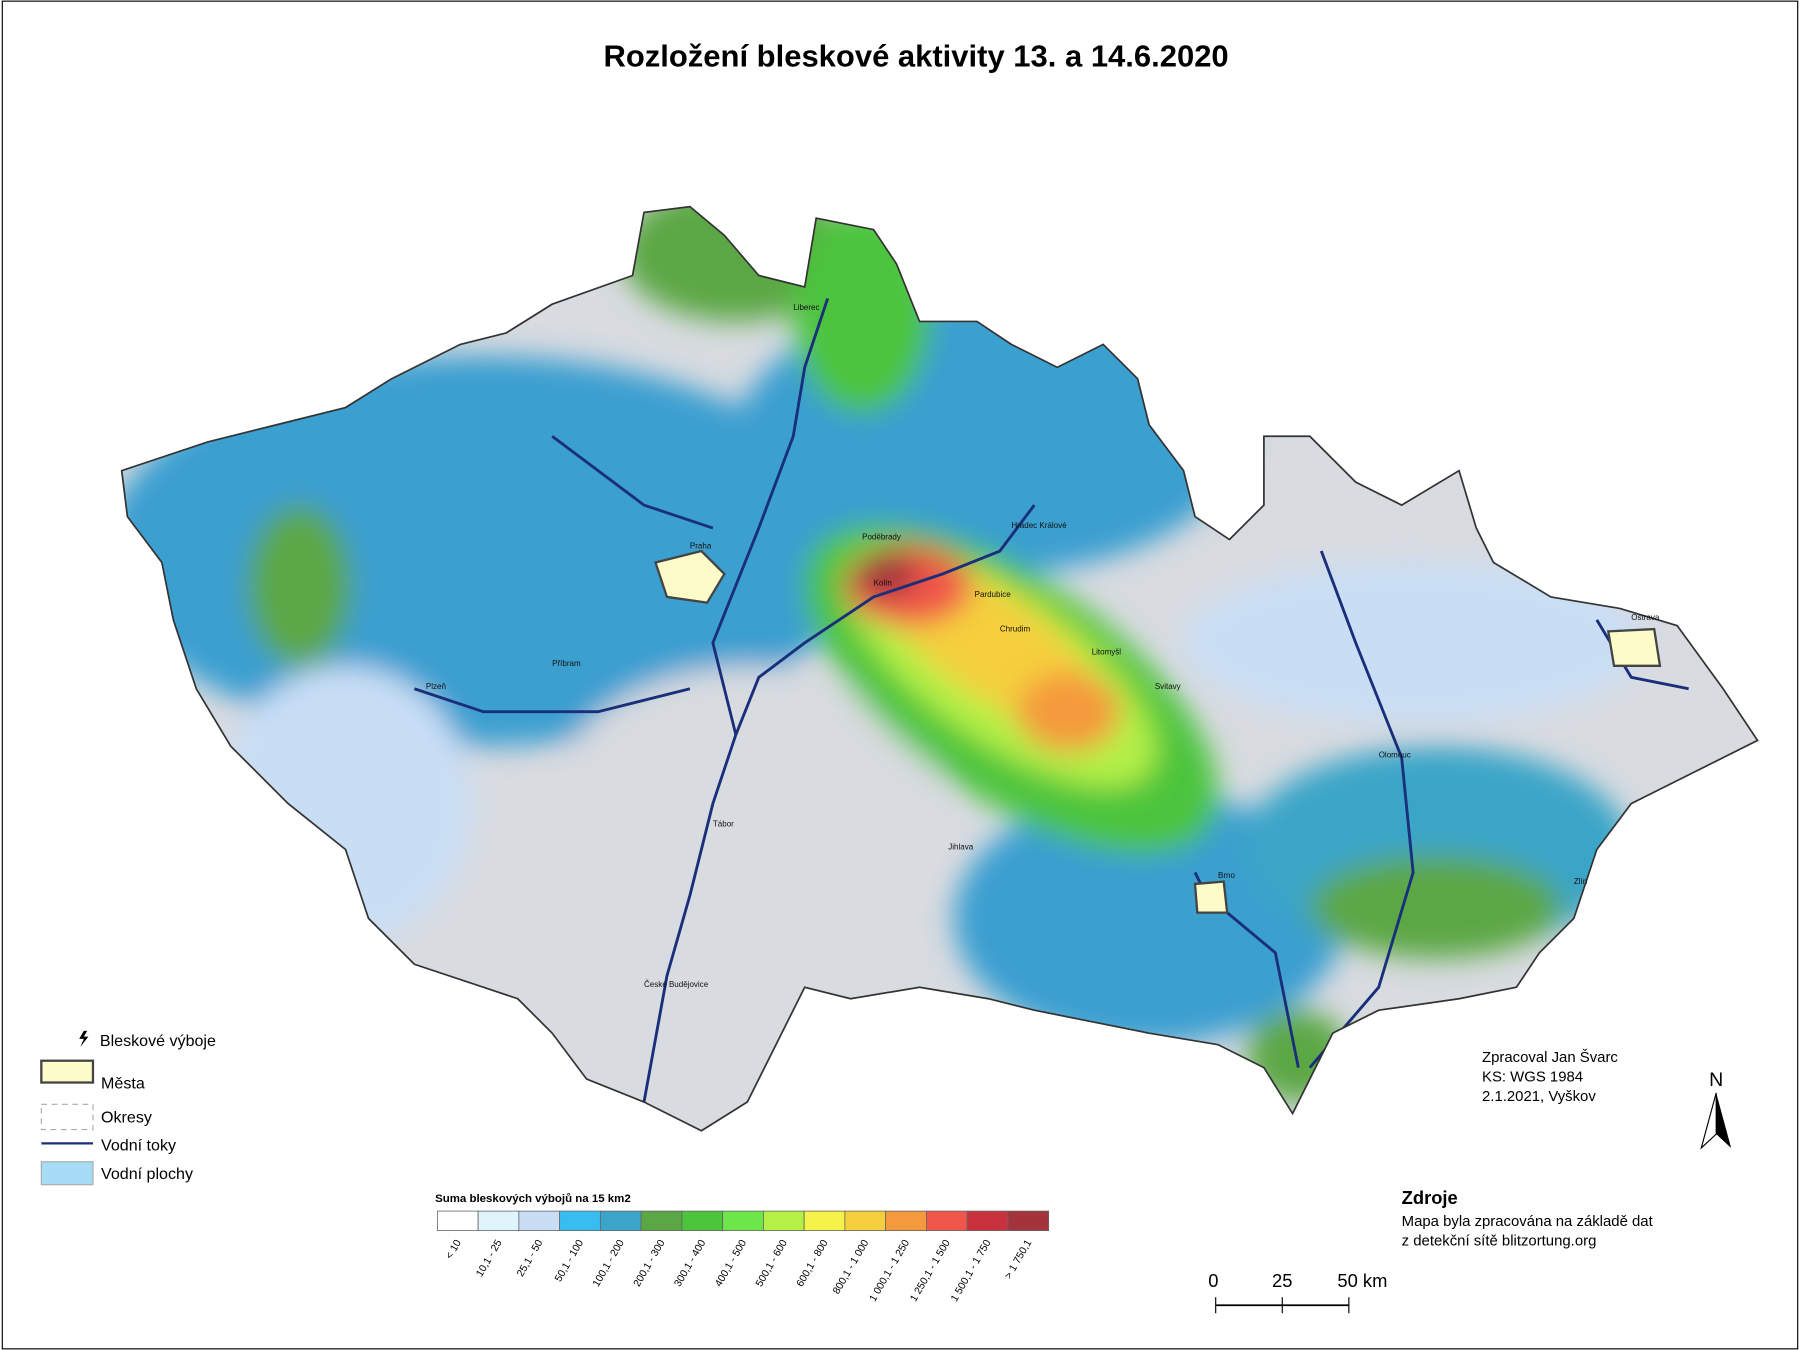 The image size is (1800, 1350). What do you see at coordinates (1645, 617) in the screenshot?
I see `city-label: Ostrava` at bounding box center [1645, 617].